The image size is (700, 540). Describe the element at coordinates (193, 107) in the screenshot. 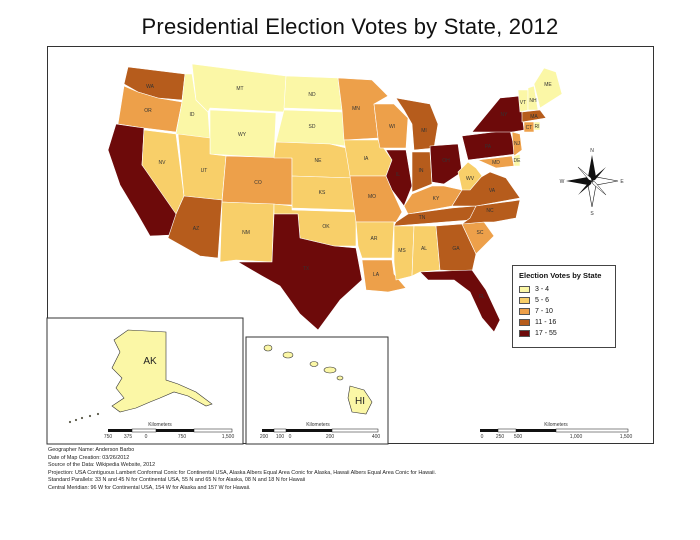

I see `state-ID` at that location.